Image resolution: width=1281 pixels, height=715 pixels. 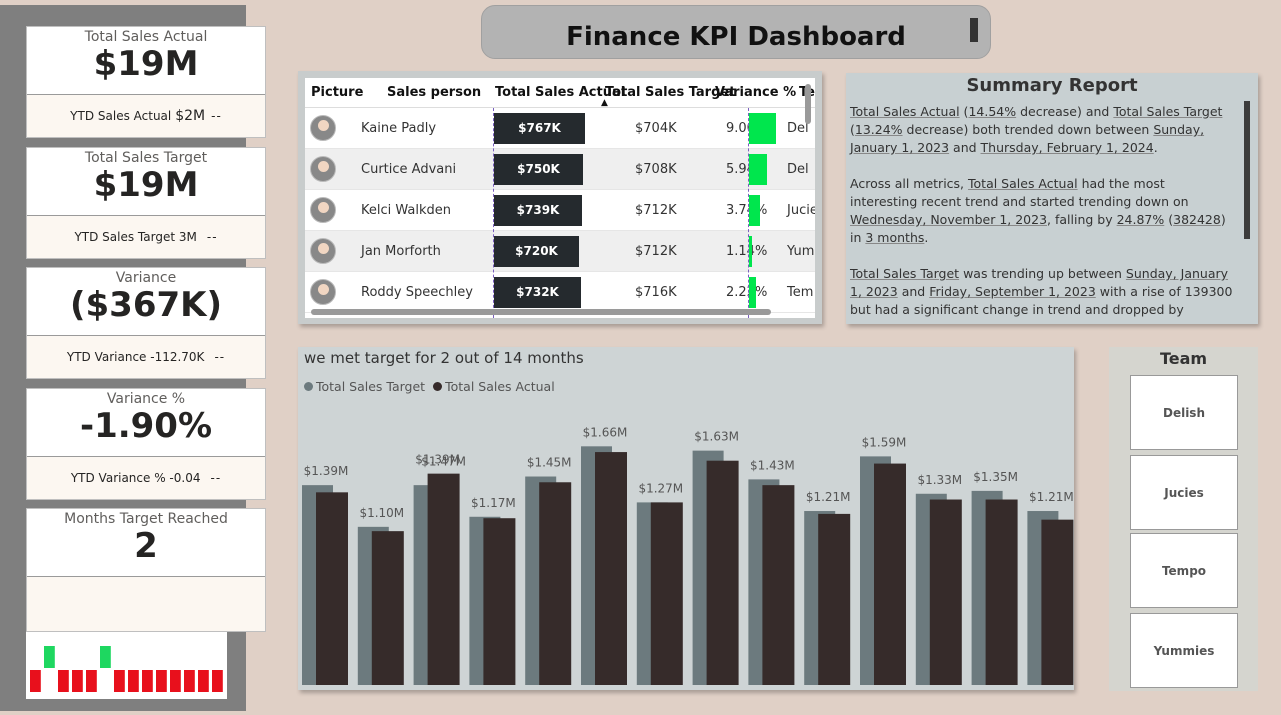 What do you see at coordinates (560, 169) in the screenshot?
I see `table-row: Curtice Advani $750K $708K 5.94% Del` at bounding box center [560, 169].